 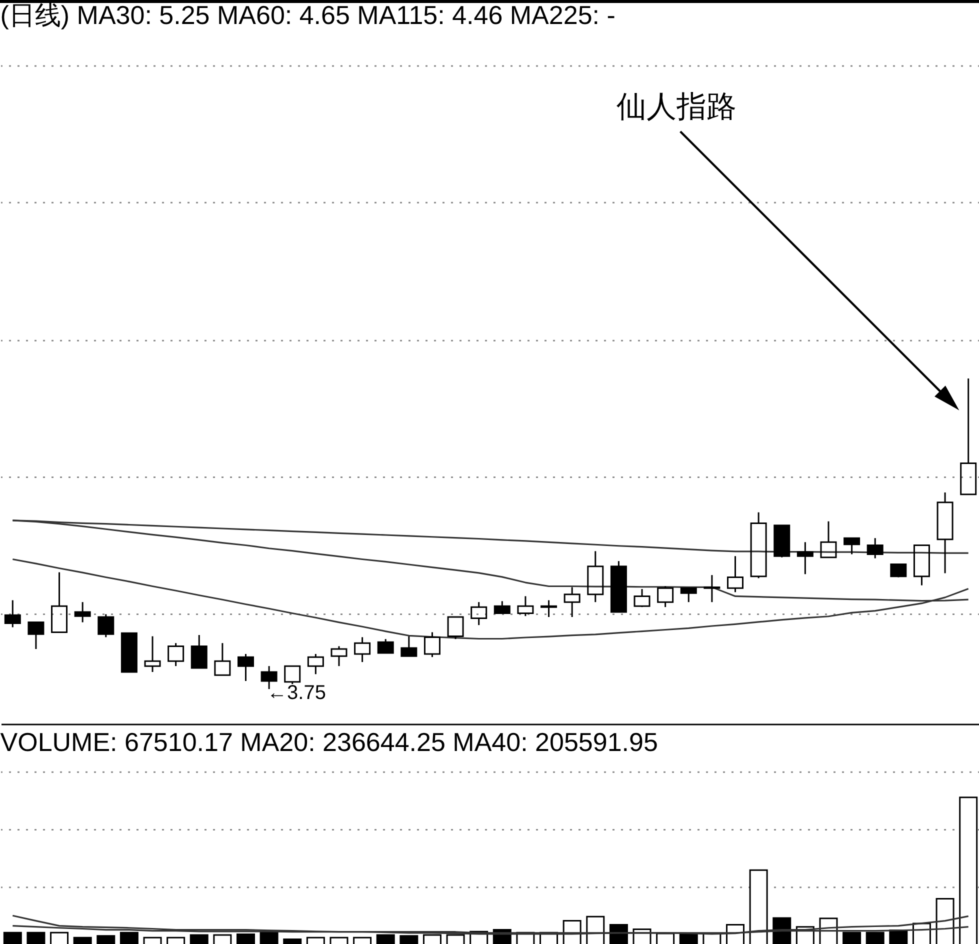 I want to click on chart-title: VOLUME: 67510.17 MA20: 236644.25 MA40: 205591.95, so click(x=329, y=742).